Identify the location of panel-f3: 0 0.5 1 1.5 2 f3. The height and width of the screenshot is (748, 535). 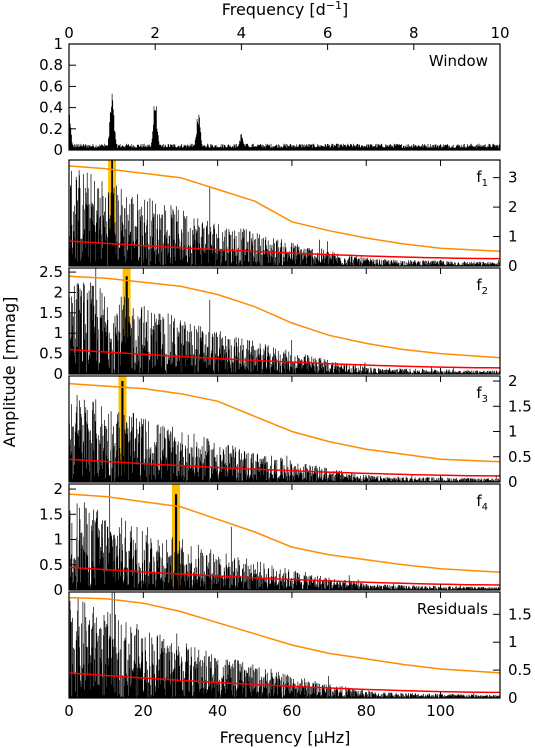
(300, 431).